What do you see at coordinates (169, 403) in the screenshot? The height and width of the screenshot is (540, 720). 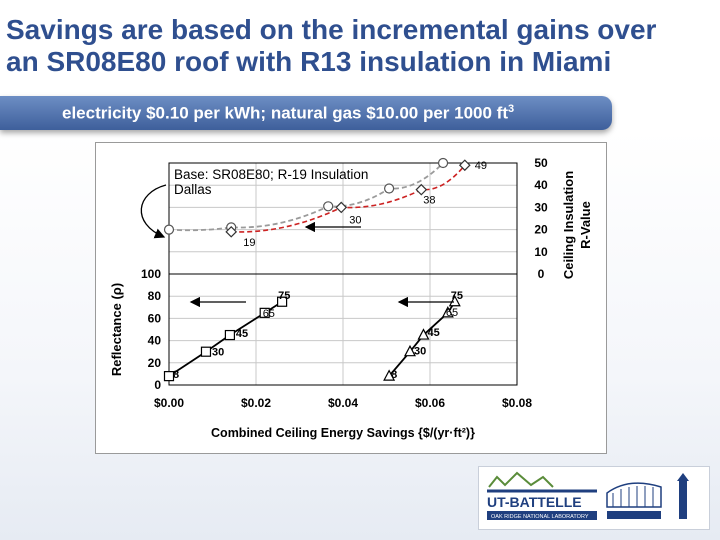 I see `x-tick-label: $0.00` at bounding box center [169, 403].